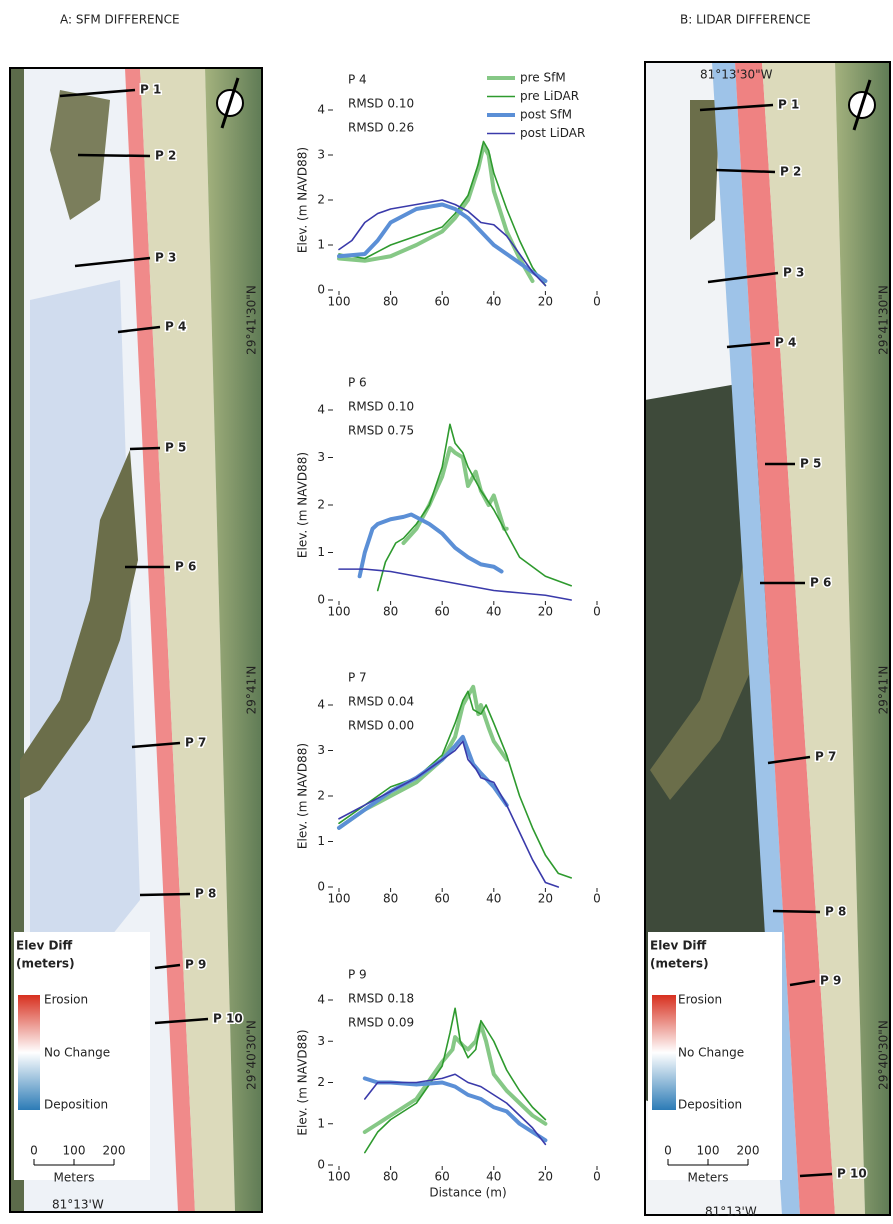 This screenshot has height=1224, width=893. What do you see at coordinates (357, 383) in the screenshot?
I see `chart-title: P 6` at bounding box center [357, 383].